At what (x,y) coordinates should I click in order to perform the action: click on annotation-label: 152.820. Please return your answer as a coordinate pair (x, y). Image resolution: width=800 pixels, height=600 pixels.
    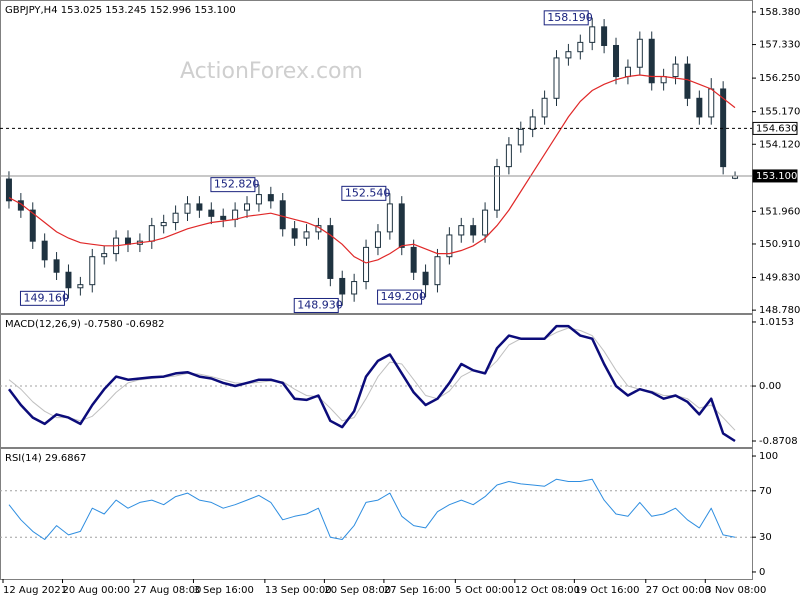
    Looking at the image, I should click on (237, 184).